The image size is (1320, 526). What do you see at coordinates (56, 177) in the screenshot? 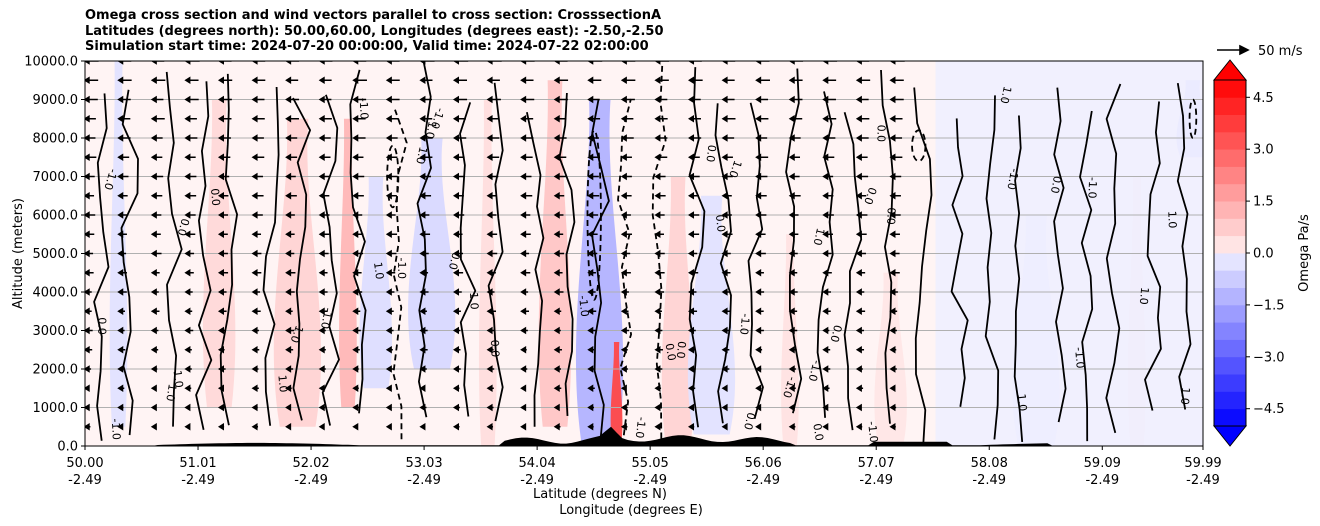
I see `y-tick-label-7: 7000.0` at bounding box center [56, 177].